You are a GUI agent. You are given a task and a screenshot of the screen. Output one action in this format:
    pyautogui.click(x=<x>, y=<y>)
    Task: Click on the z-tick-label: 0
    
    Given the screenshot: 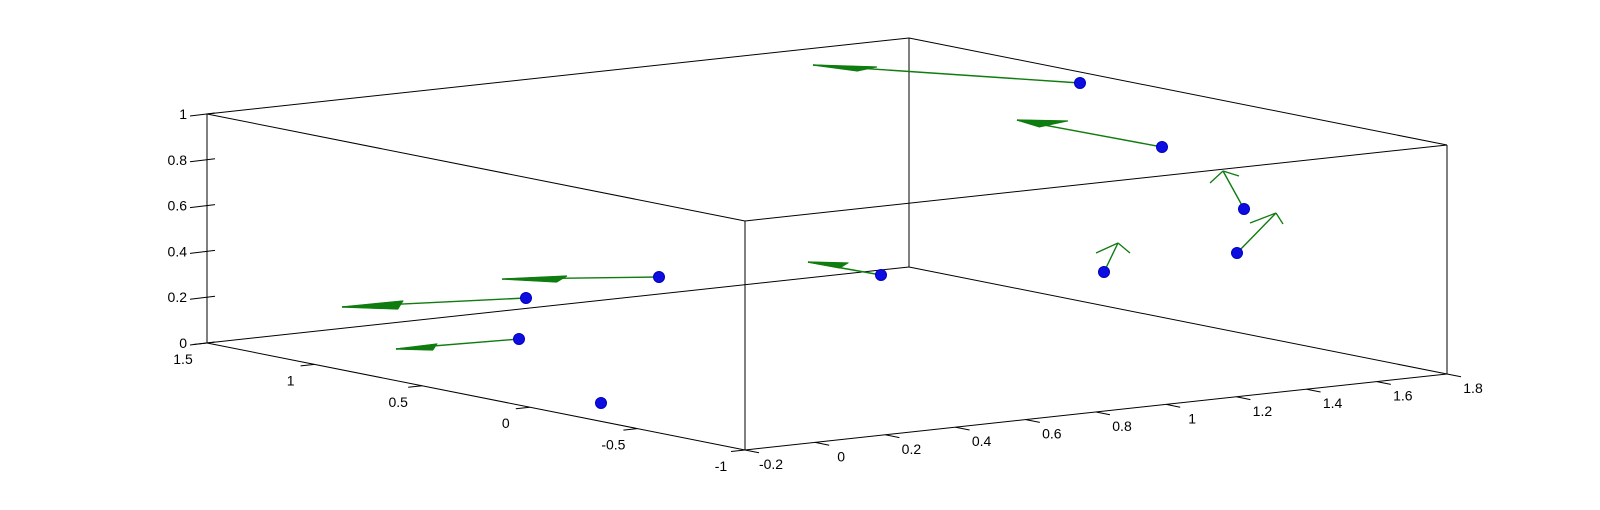 What is the action you would take?
    pyautogui.click(x=183, y=343)
    